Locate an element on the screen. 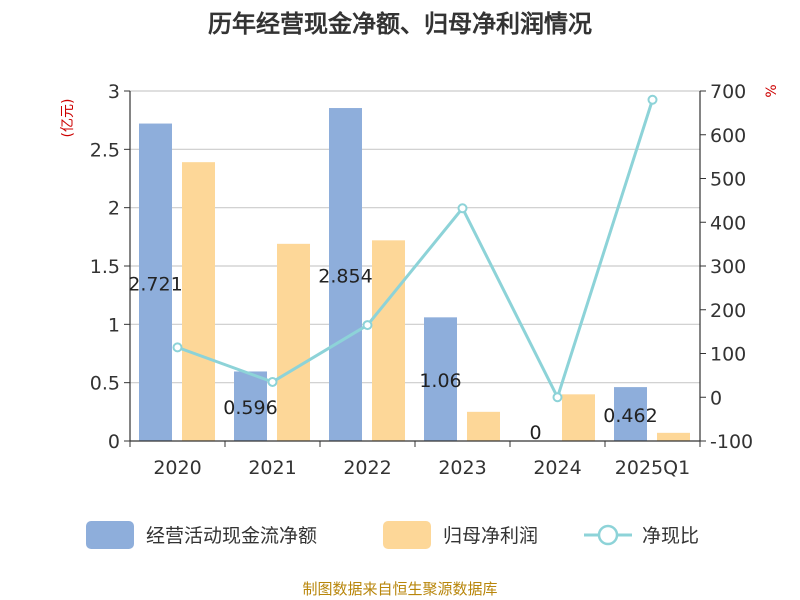  x-tick-label: 2021 is located at coordinates (272, 468).